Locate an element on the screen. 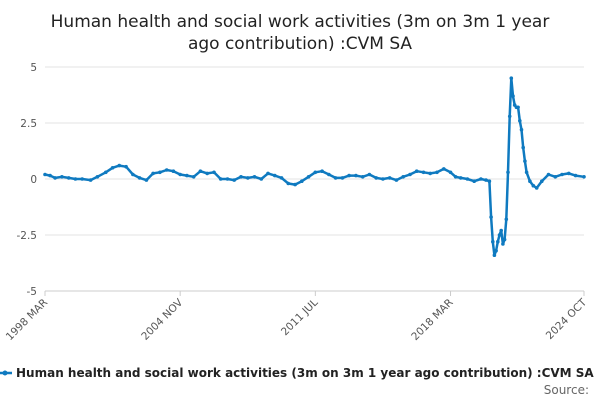  y-tick-label: 0 is located at coordinates (33, 180).